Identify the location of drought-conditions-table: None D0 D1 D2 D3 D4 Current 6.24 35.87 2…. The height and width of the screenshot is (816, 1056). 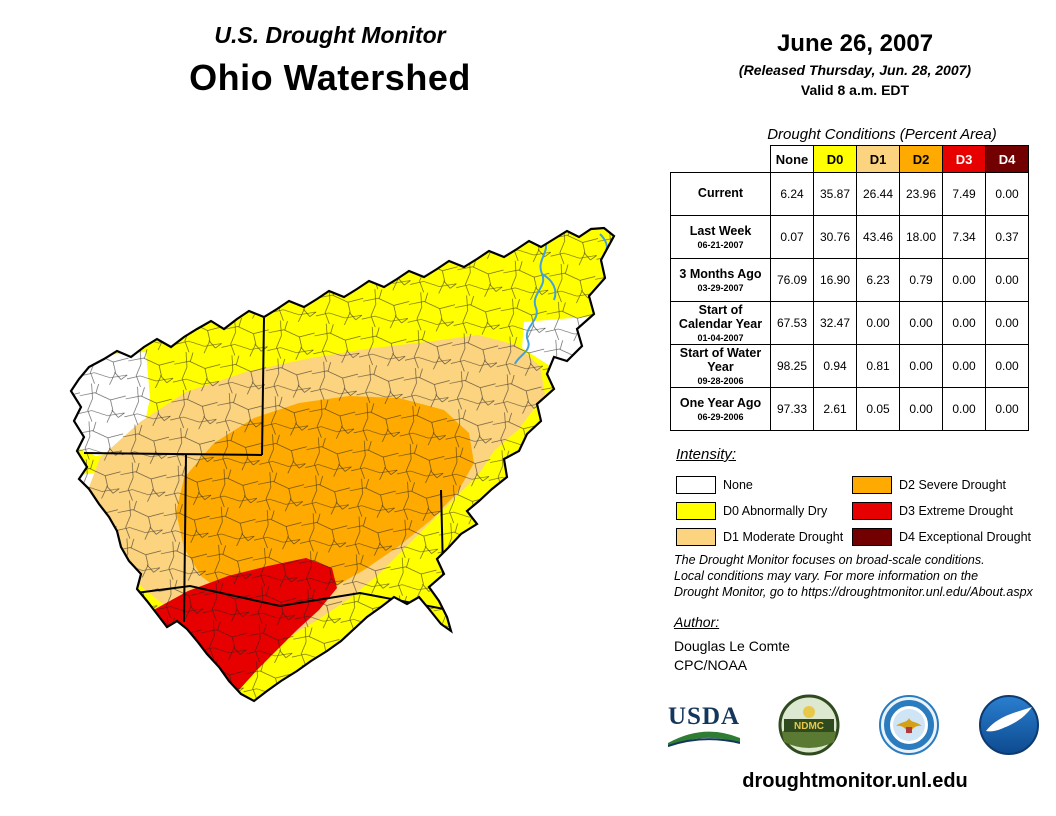
(849, 288).